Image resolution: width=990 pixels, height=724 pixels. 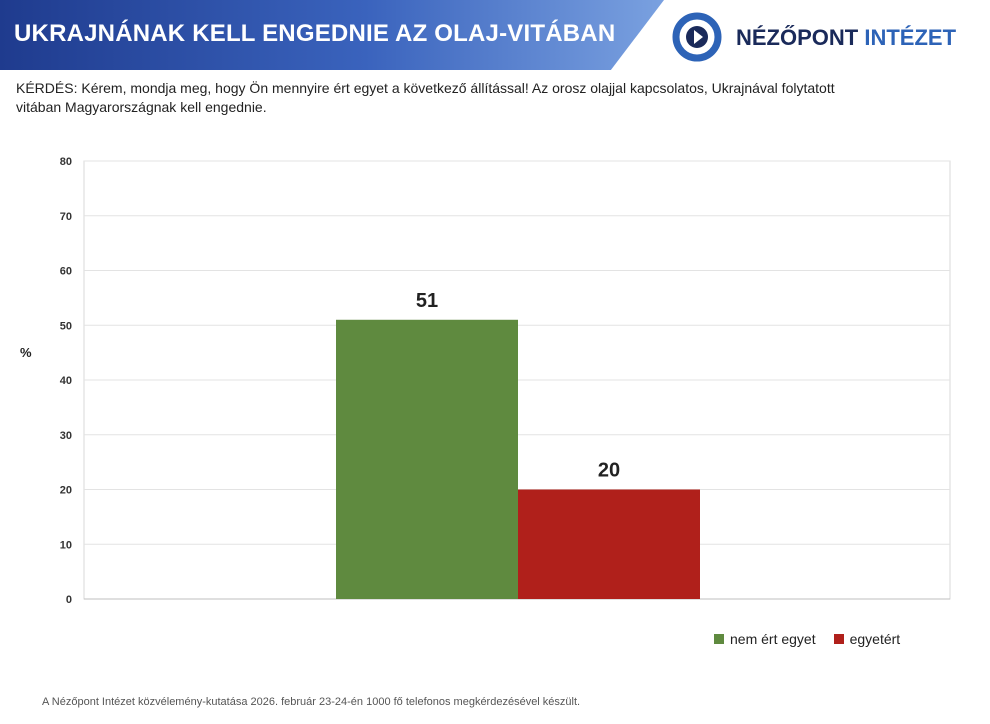 I want to click on logo-text-nezopont: NÉZŐPONT, so click(x=797, y=37).